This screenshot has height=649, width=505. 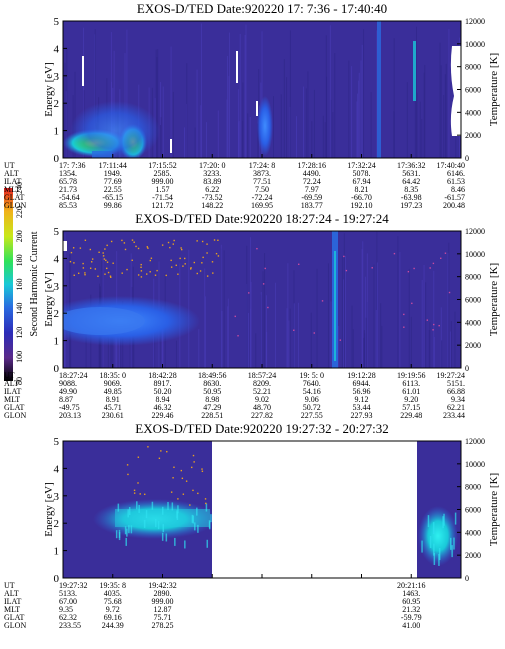 What do you see at coordinates (475, 464) in the screenshot?
I see `y2-tick-label: 10000` at bounding box center [475, 464].